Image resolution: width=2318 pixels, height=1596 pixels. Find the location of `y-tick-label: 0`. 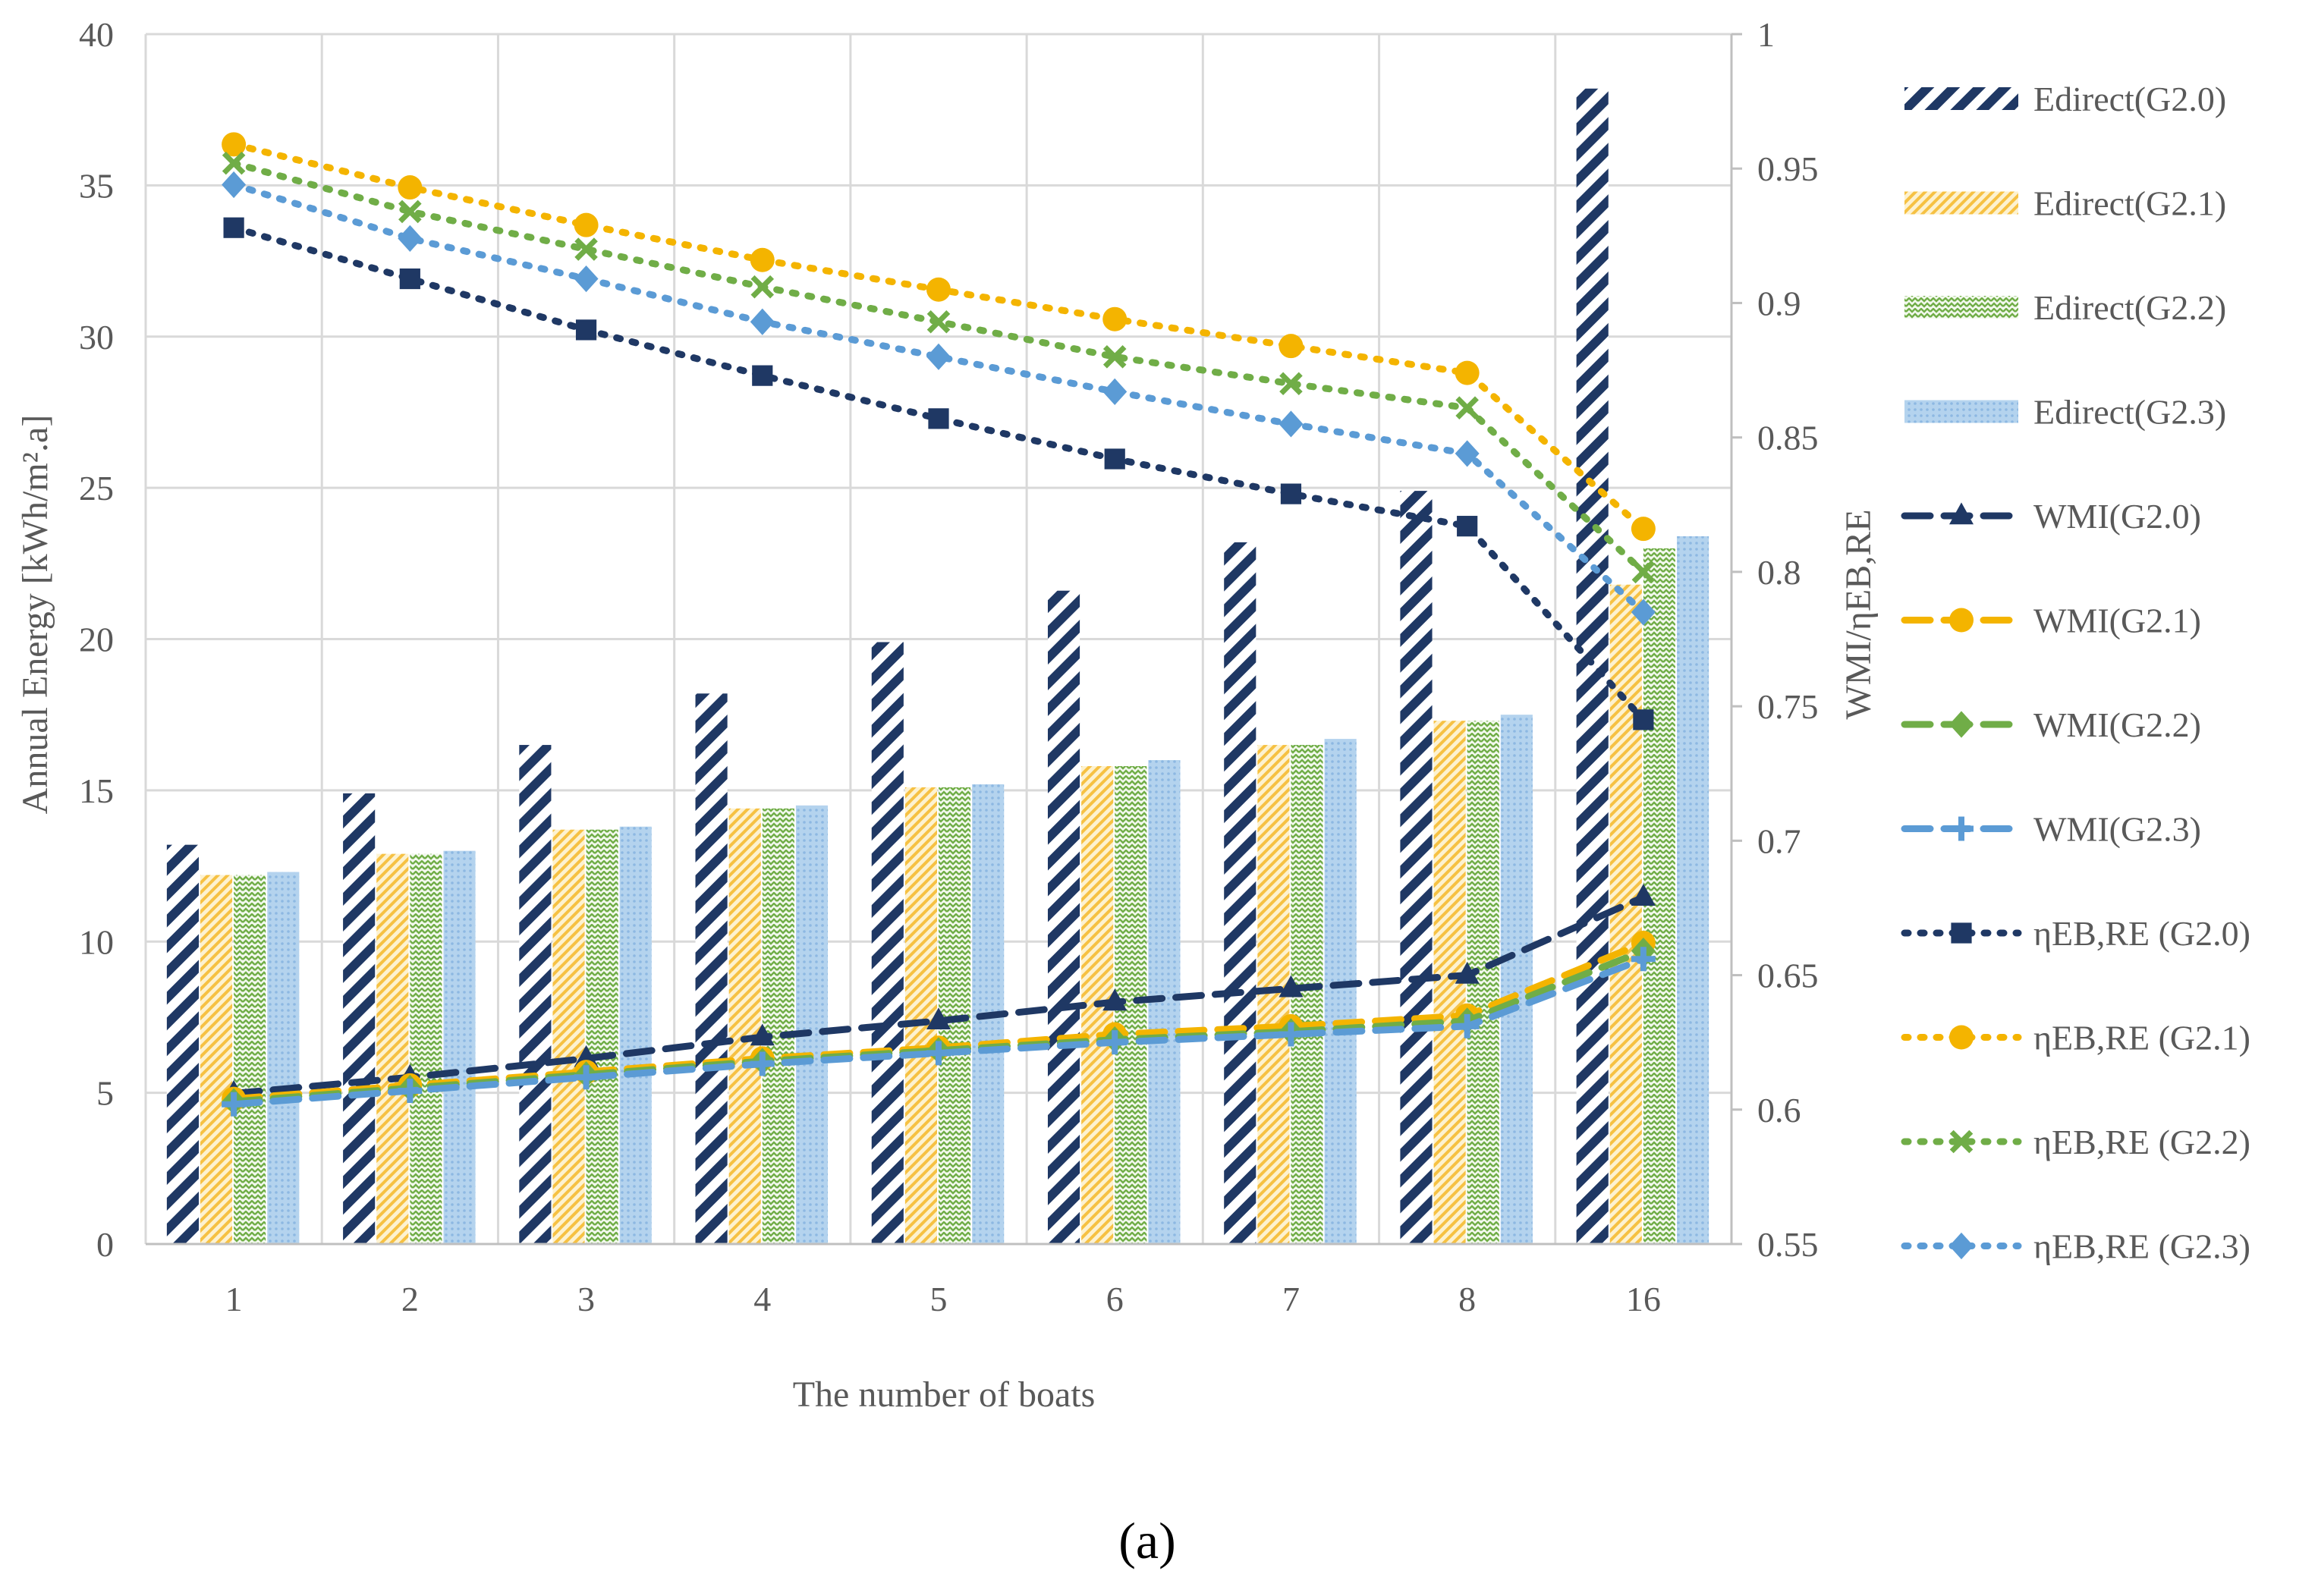

y-tick-label: 0 is located at coordinates (105, 1244).